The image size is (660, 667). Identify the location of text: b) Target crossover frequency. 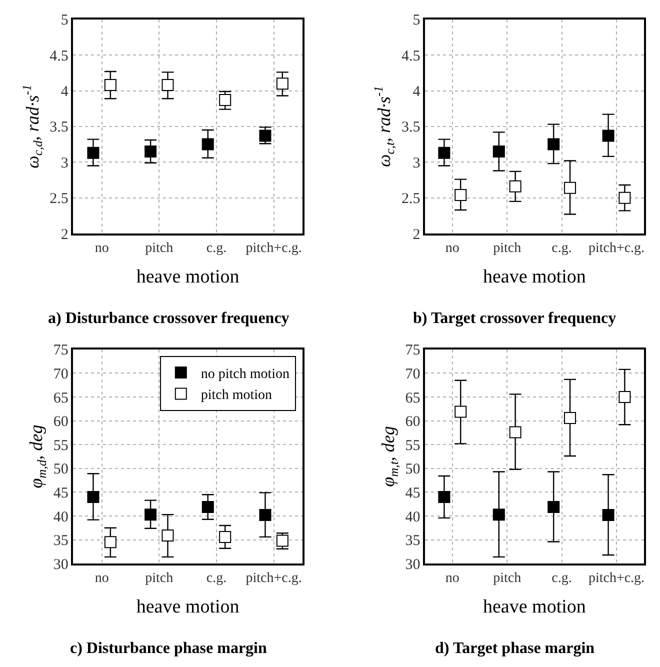
(514, 318).